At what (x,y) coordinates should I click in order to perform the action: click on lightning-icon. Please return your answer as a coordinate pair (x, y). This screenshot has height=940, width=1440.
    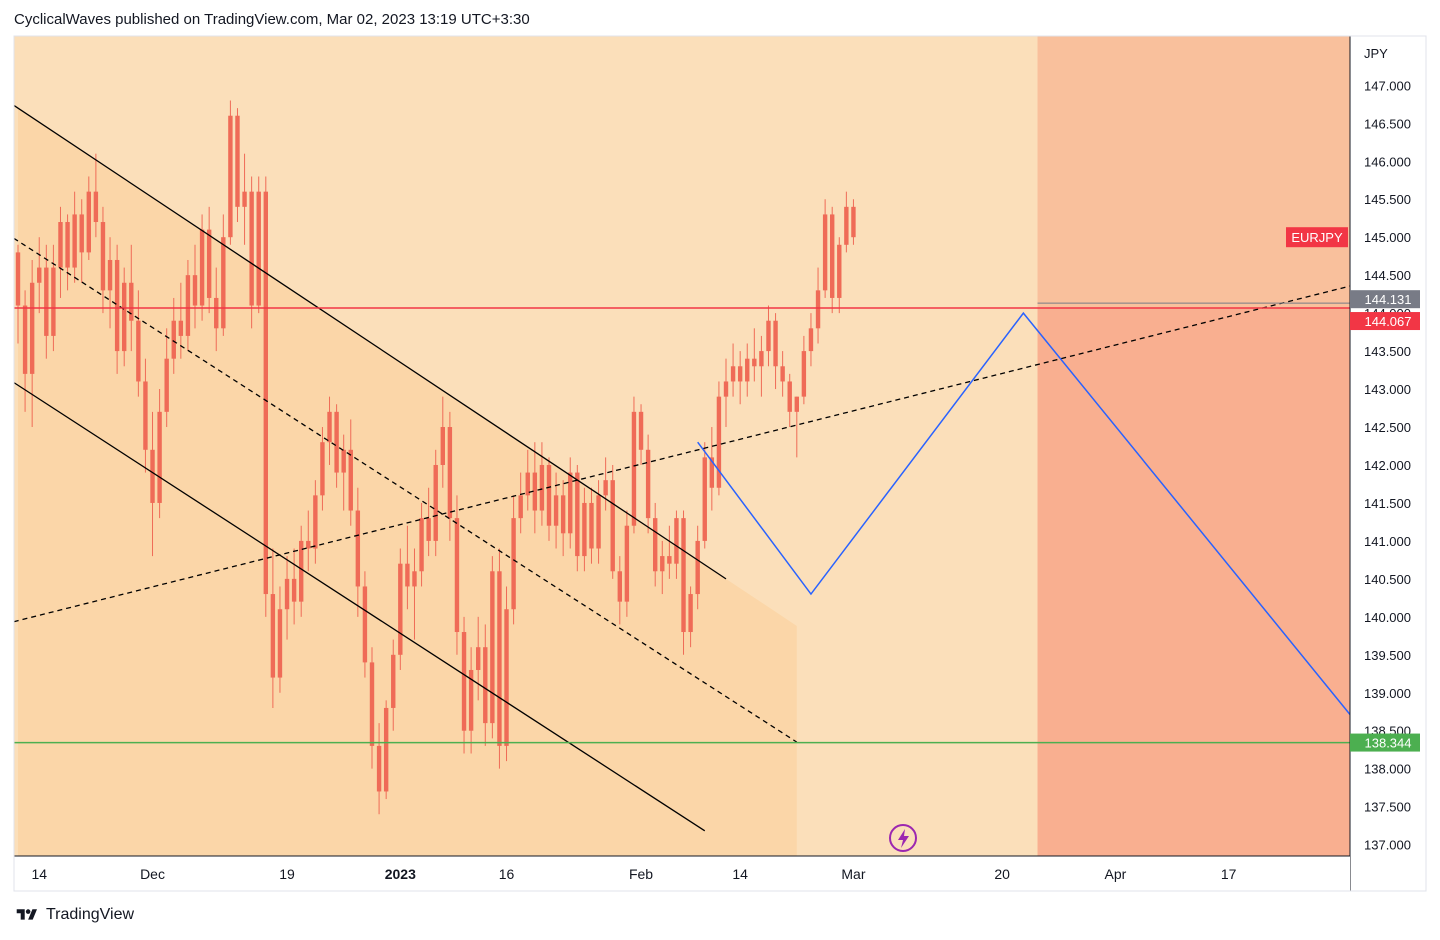
    Looking at the image, I should click on (903, 838).